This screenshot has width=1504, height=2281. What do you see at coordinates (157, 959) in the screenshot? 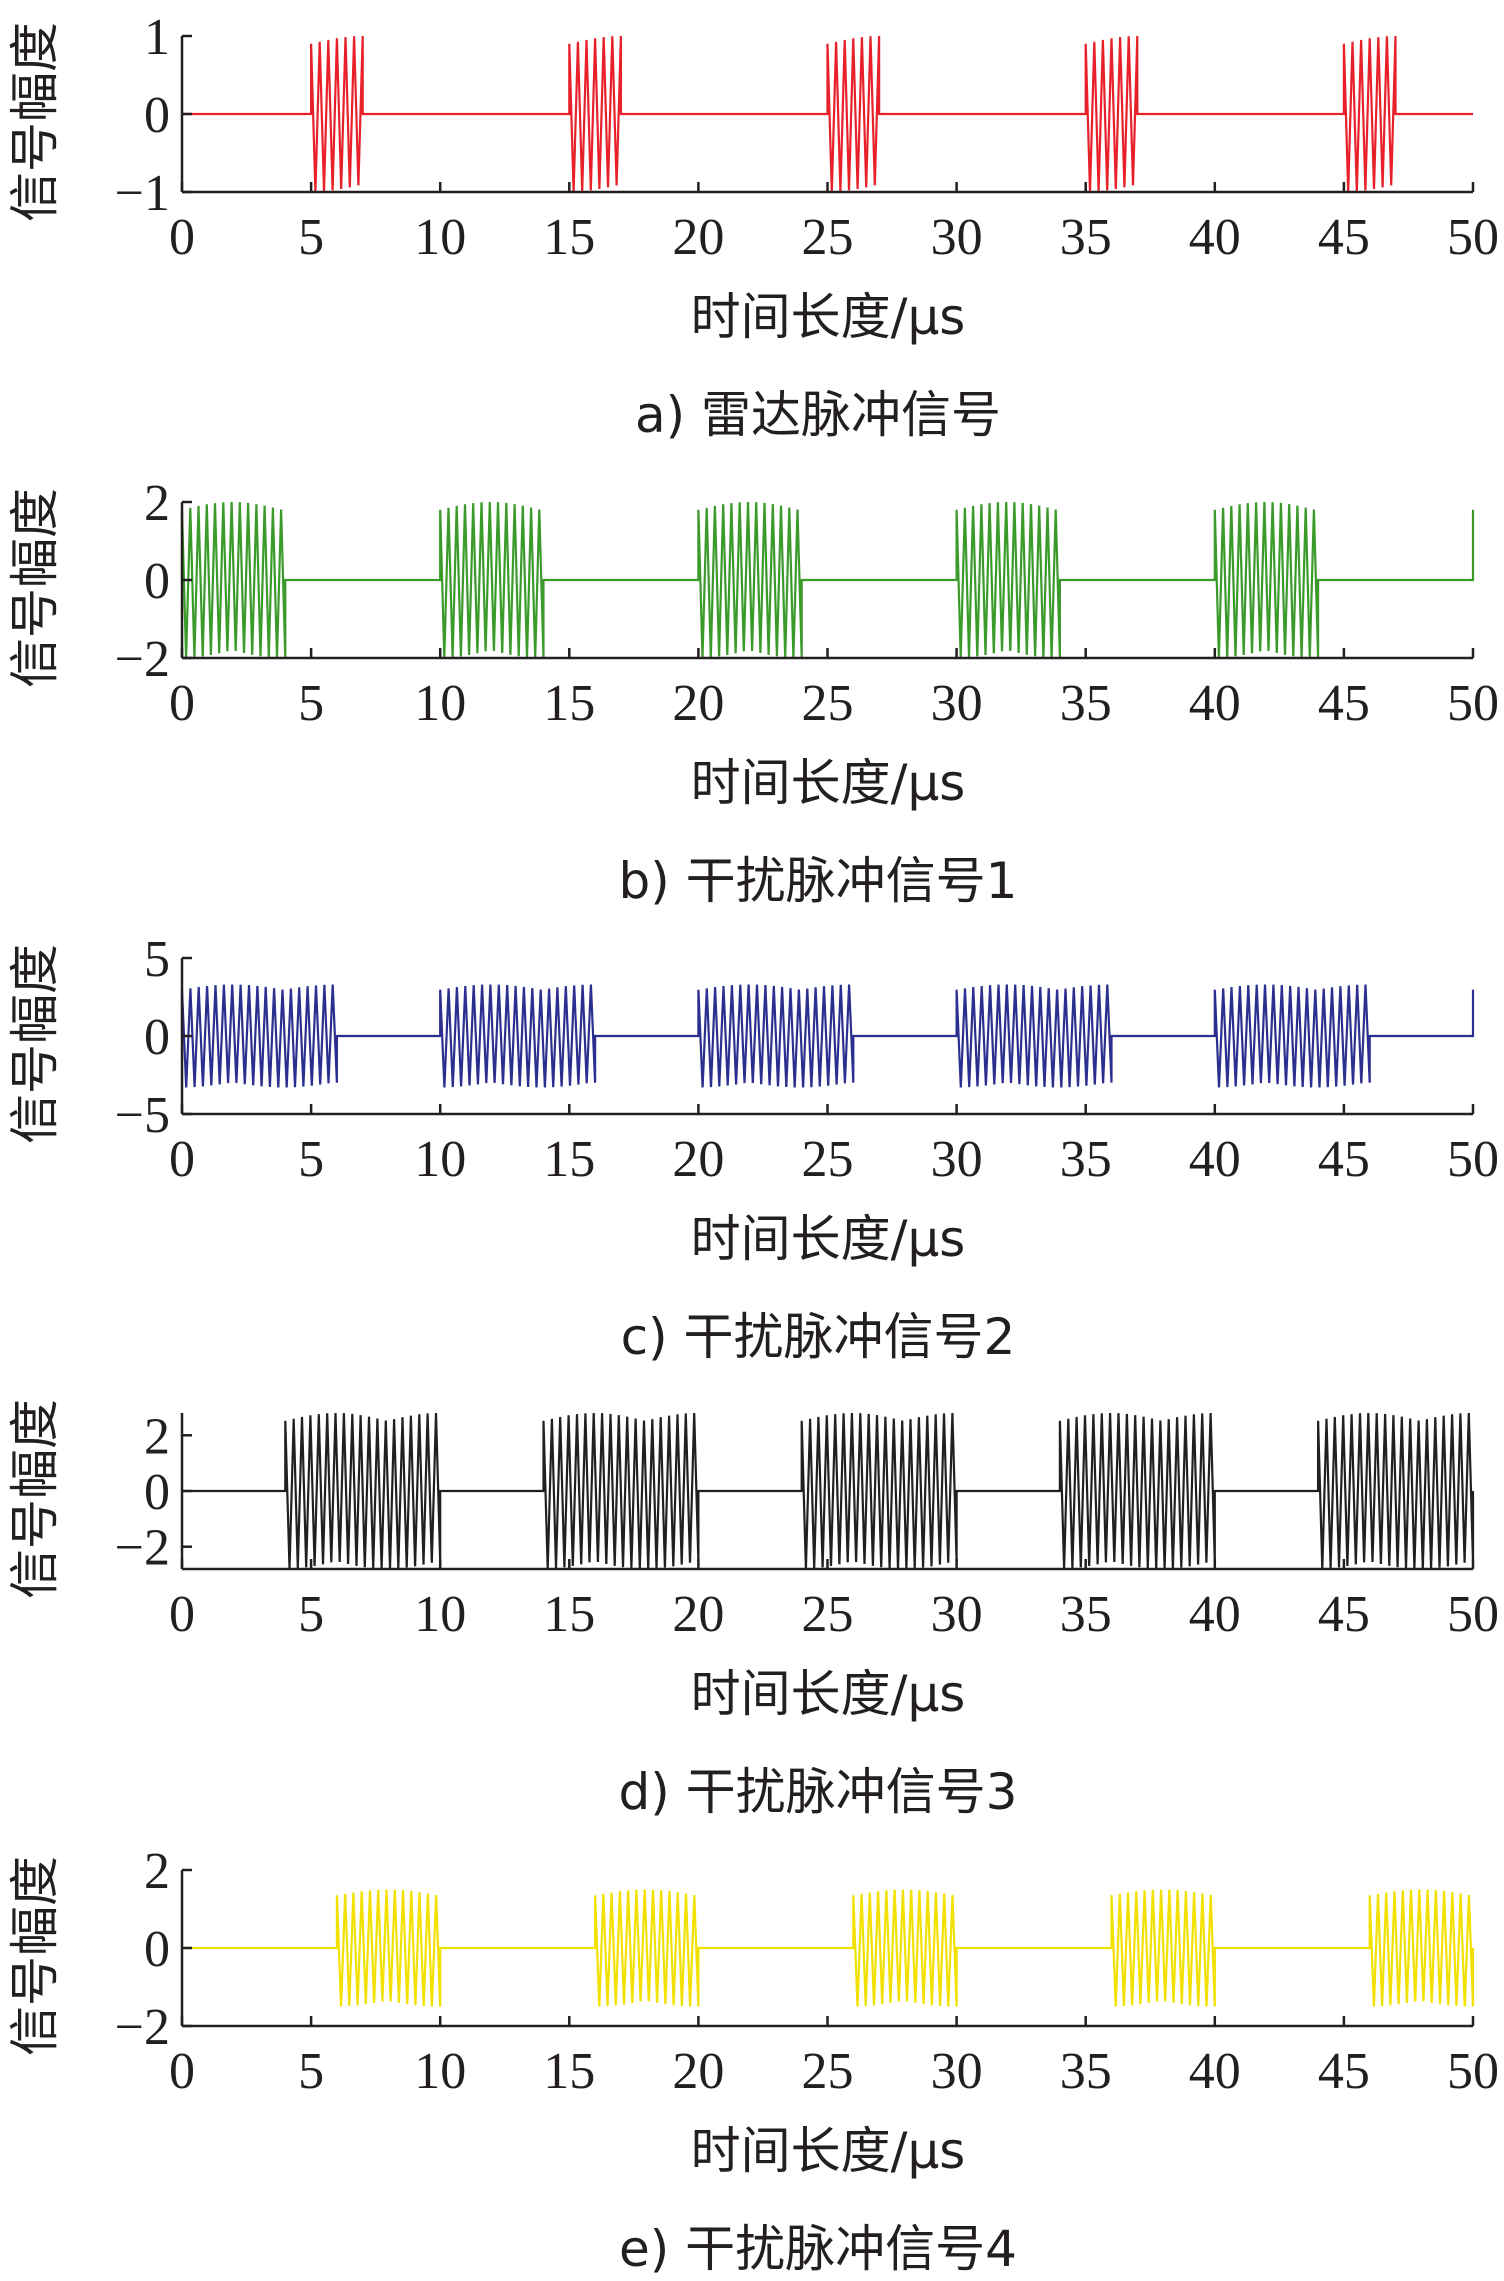
I see `y-tick-label: 5` at bounding box center [157, 959].